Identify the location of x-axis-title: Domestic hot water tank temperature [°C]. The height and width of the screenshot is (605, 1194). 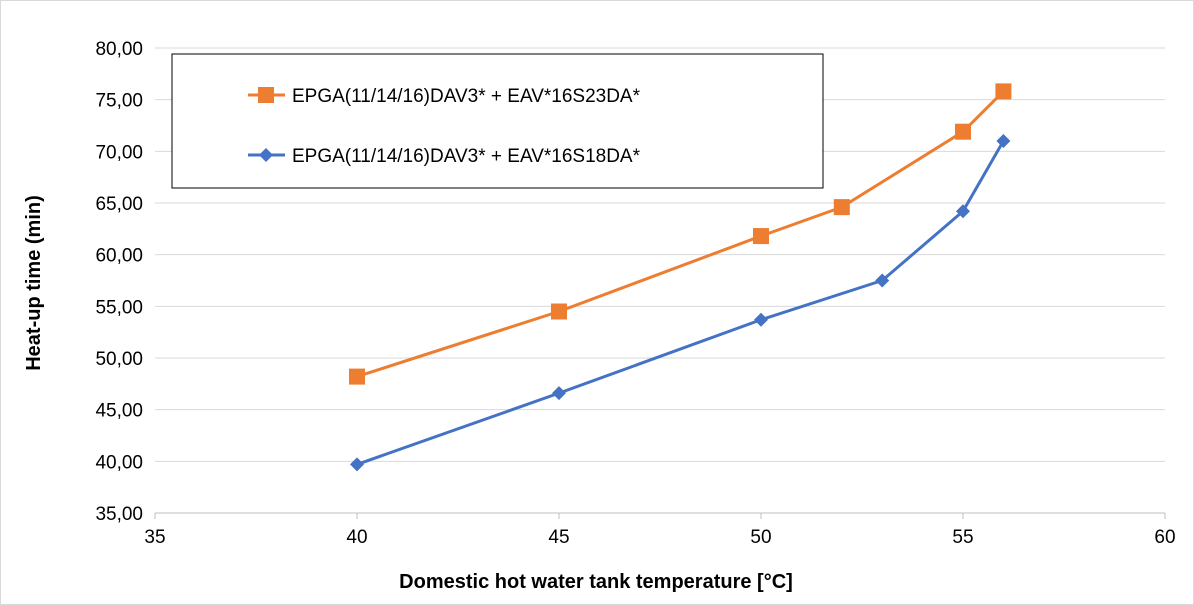
(596, 582).